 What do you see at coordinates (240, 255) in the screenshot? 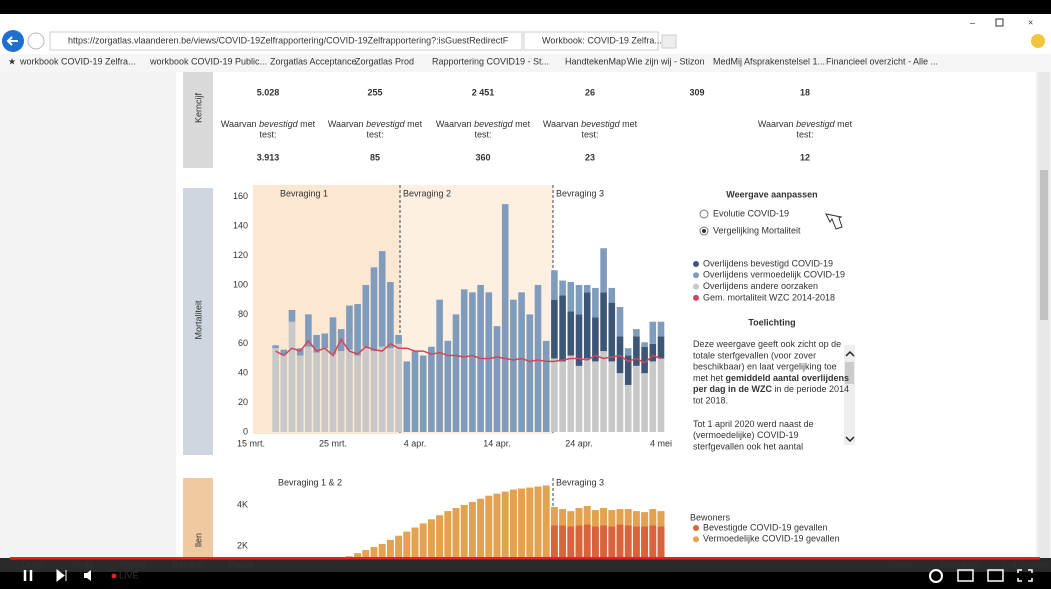
I see `y-tick-label: 120` at bounding box center [240, 255].